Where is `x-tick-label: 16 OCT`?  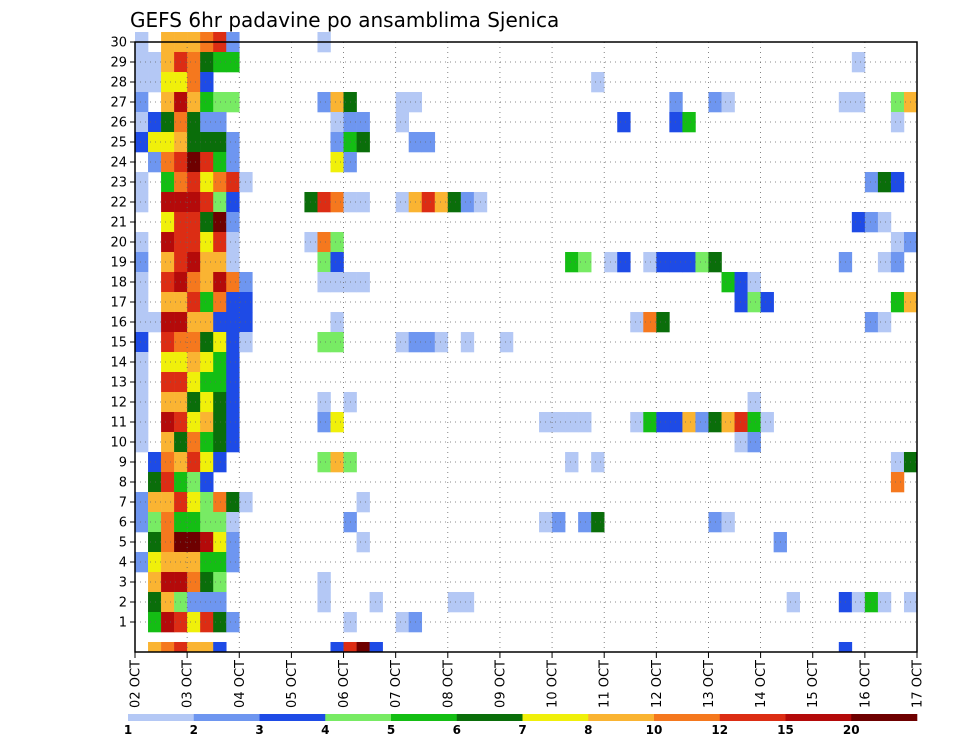 x-tick-label: 16 OCT is located at coordinates (865, 684).